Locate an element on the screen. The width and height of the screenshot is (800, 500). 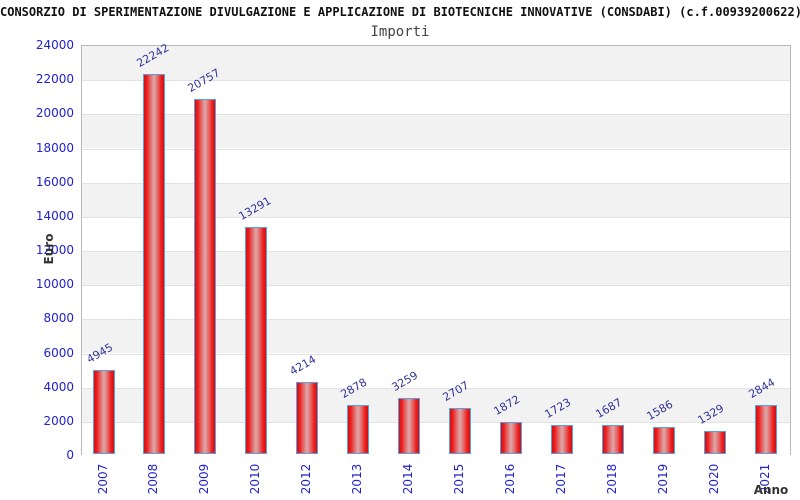
bar-2007 is located at coordinates (103, 411).